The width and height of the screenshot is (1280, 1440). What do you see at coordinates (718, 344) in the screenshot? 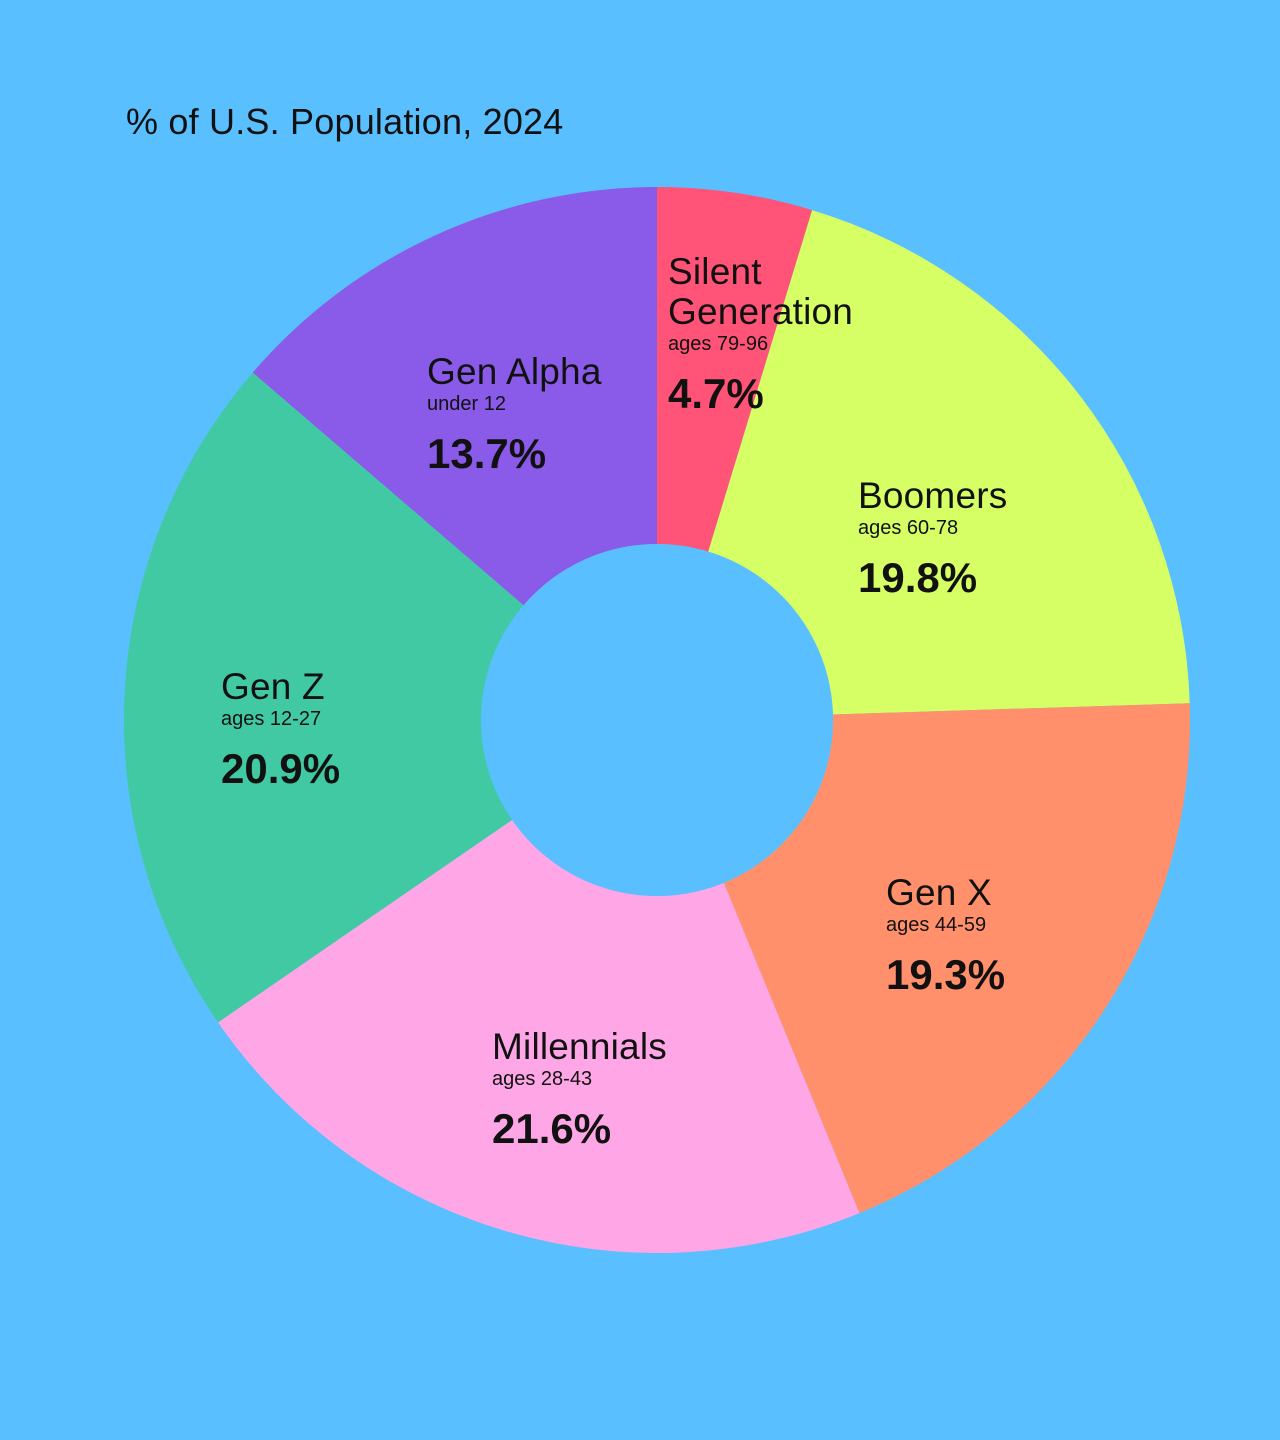
I see `slice-age-range: ages 79-96` at bounding box center [718, 344].